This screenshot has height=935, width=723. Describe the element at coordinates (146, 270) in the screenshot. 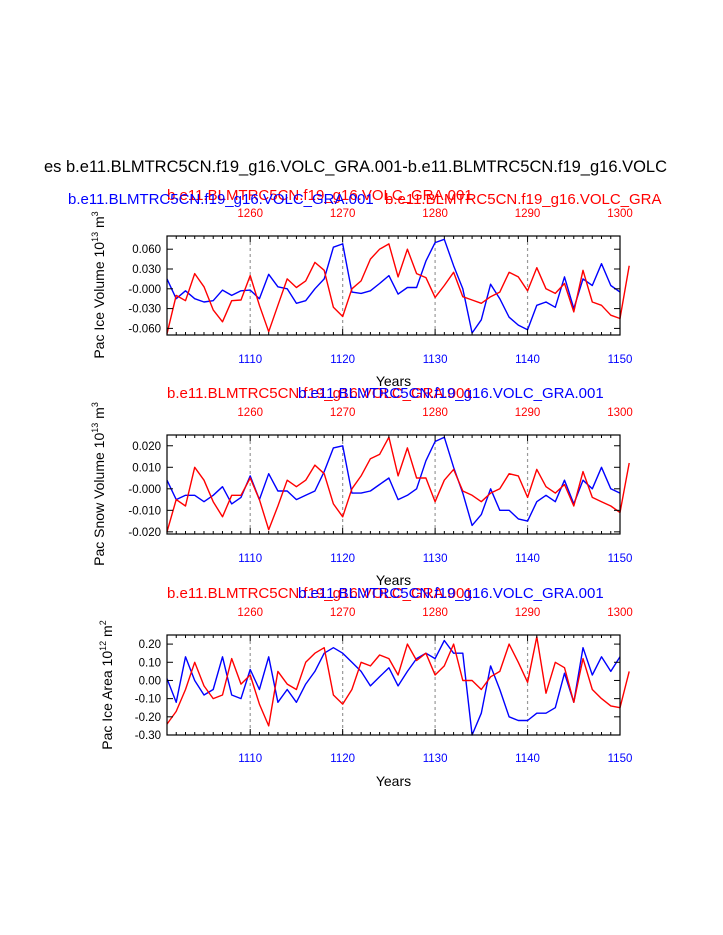

I see `y-tick-label: 0.030` at that location.